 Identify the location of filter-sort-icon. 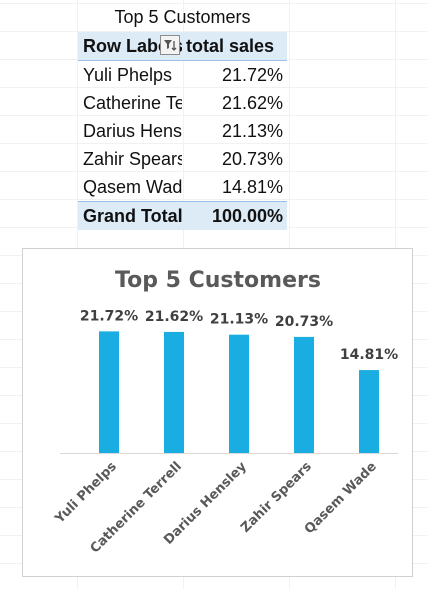
(170, 45).